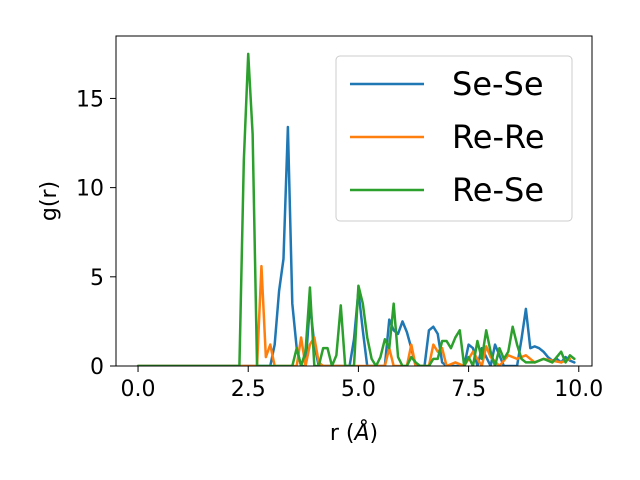  What do you see at coordinates (468, 389) in the screenshot?
I see `x-tick-label: 7.5` at bounding box center [468, 389].